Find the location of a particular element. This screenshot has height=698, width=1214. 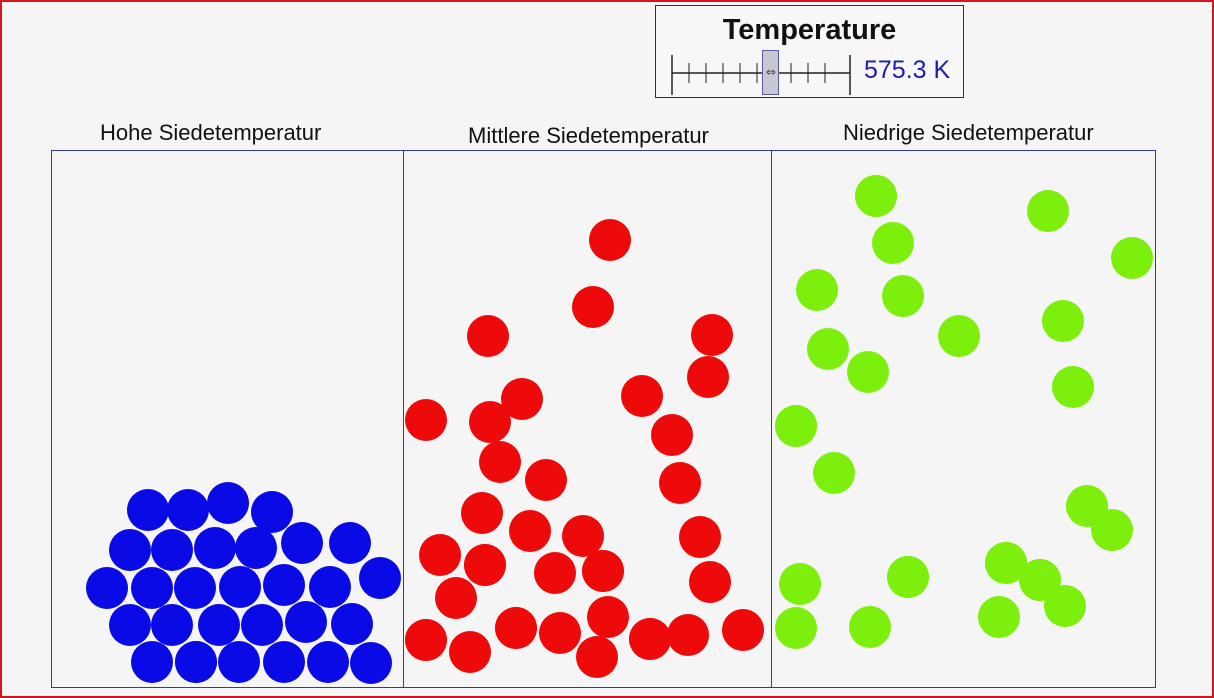

container-label-medium: Mittlere Siedetemperatur is located at coordinates (588, 135).